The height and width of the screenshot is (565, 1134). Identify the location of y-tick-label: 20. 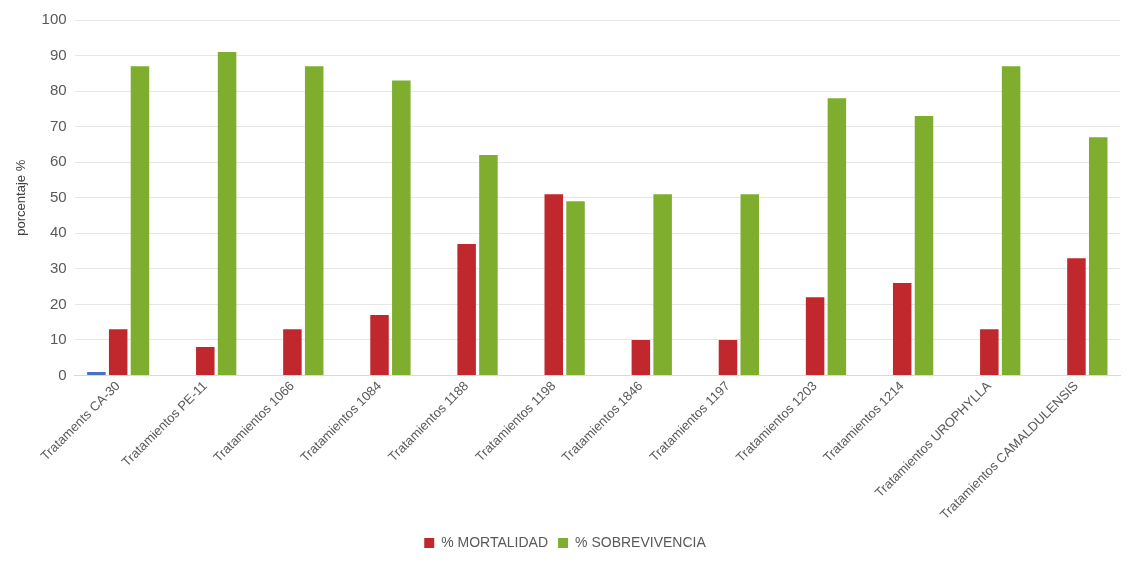
(58, 303).